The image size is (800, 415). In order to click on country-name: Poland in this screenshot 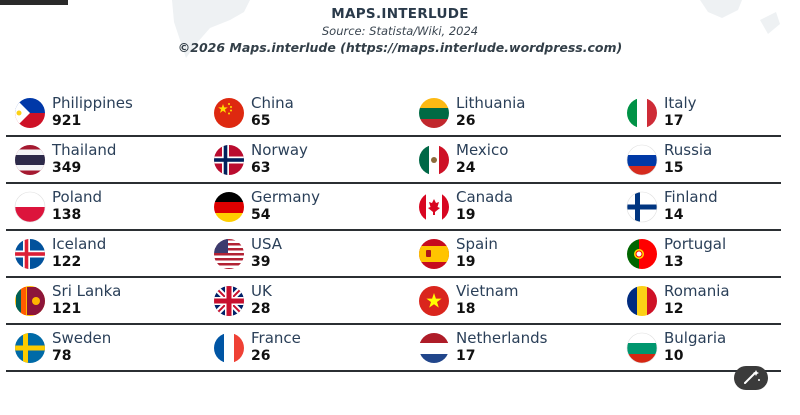, I will do `click(77, 197)`.